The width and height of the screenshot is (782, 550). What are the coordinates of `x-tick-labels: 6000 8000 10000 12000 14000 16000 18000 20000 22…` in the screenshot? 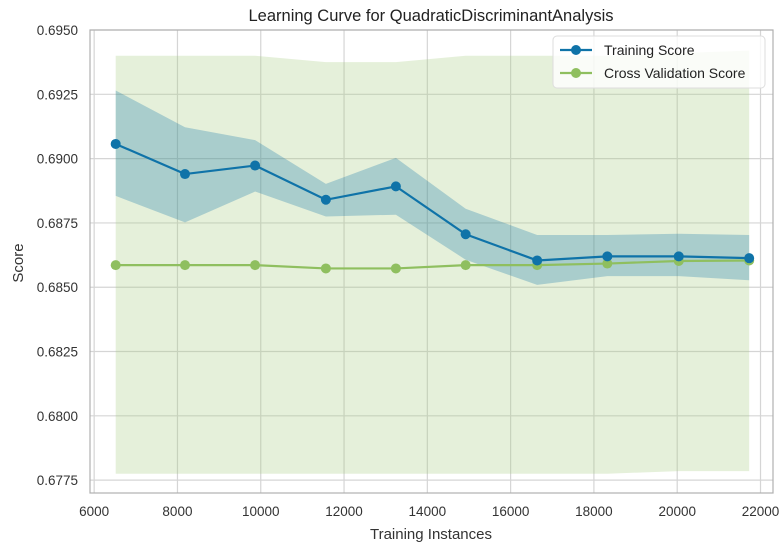 It's located at (429, 511).